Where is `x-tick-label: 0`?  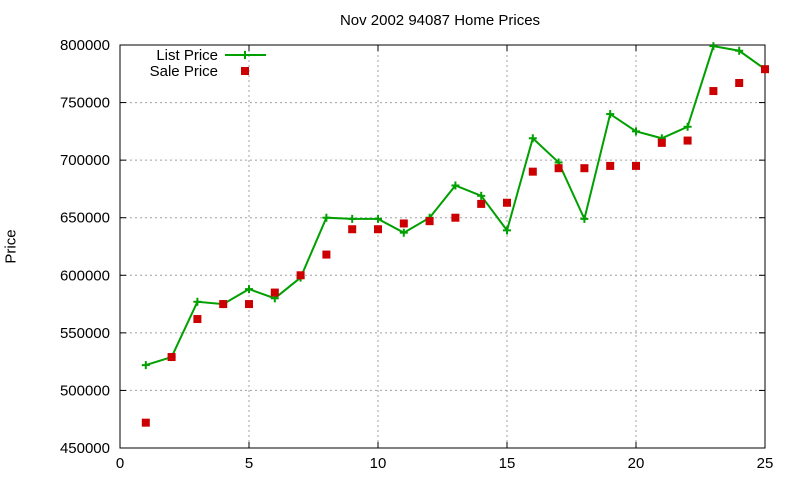 x-tick-label: 0 is located at coordinates (120, 463).